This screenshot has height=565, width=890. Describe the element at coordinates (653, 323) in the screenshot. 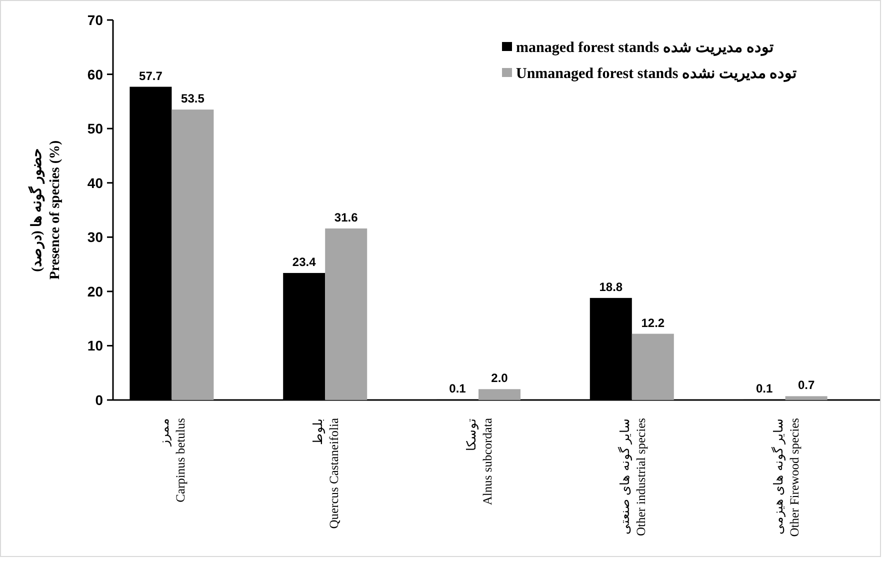

I see `data-label: 12.2` at that location.